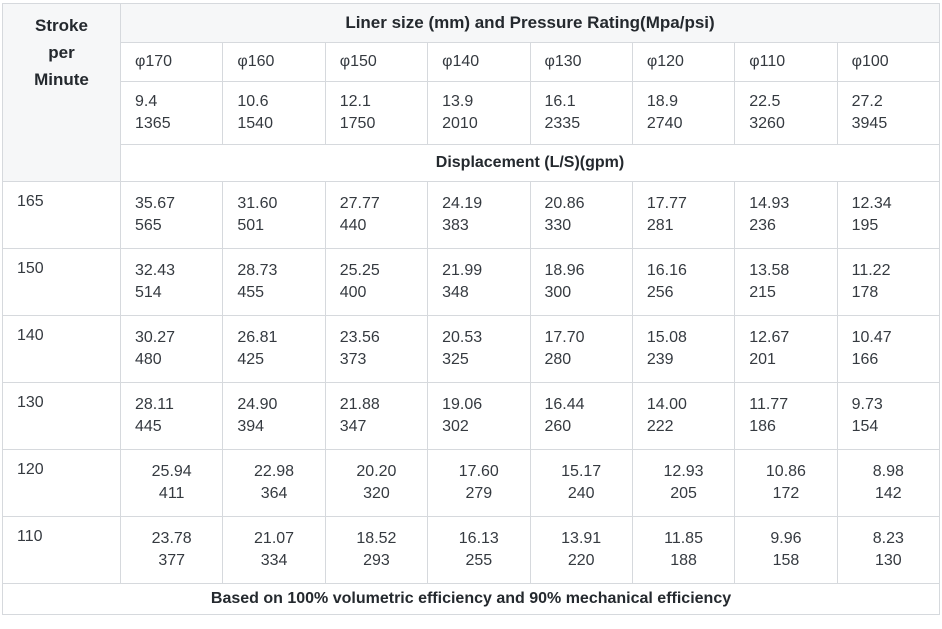  What do you see at coordinates (560, 101) in the screenshot?
I see `pressure-mpa-value: 16.1` at bounding box center [560, 101].